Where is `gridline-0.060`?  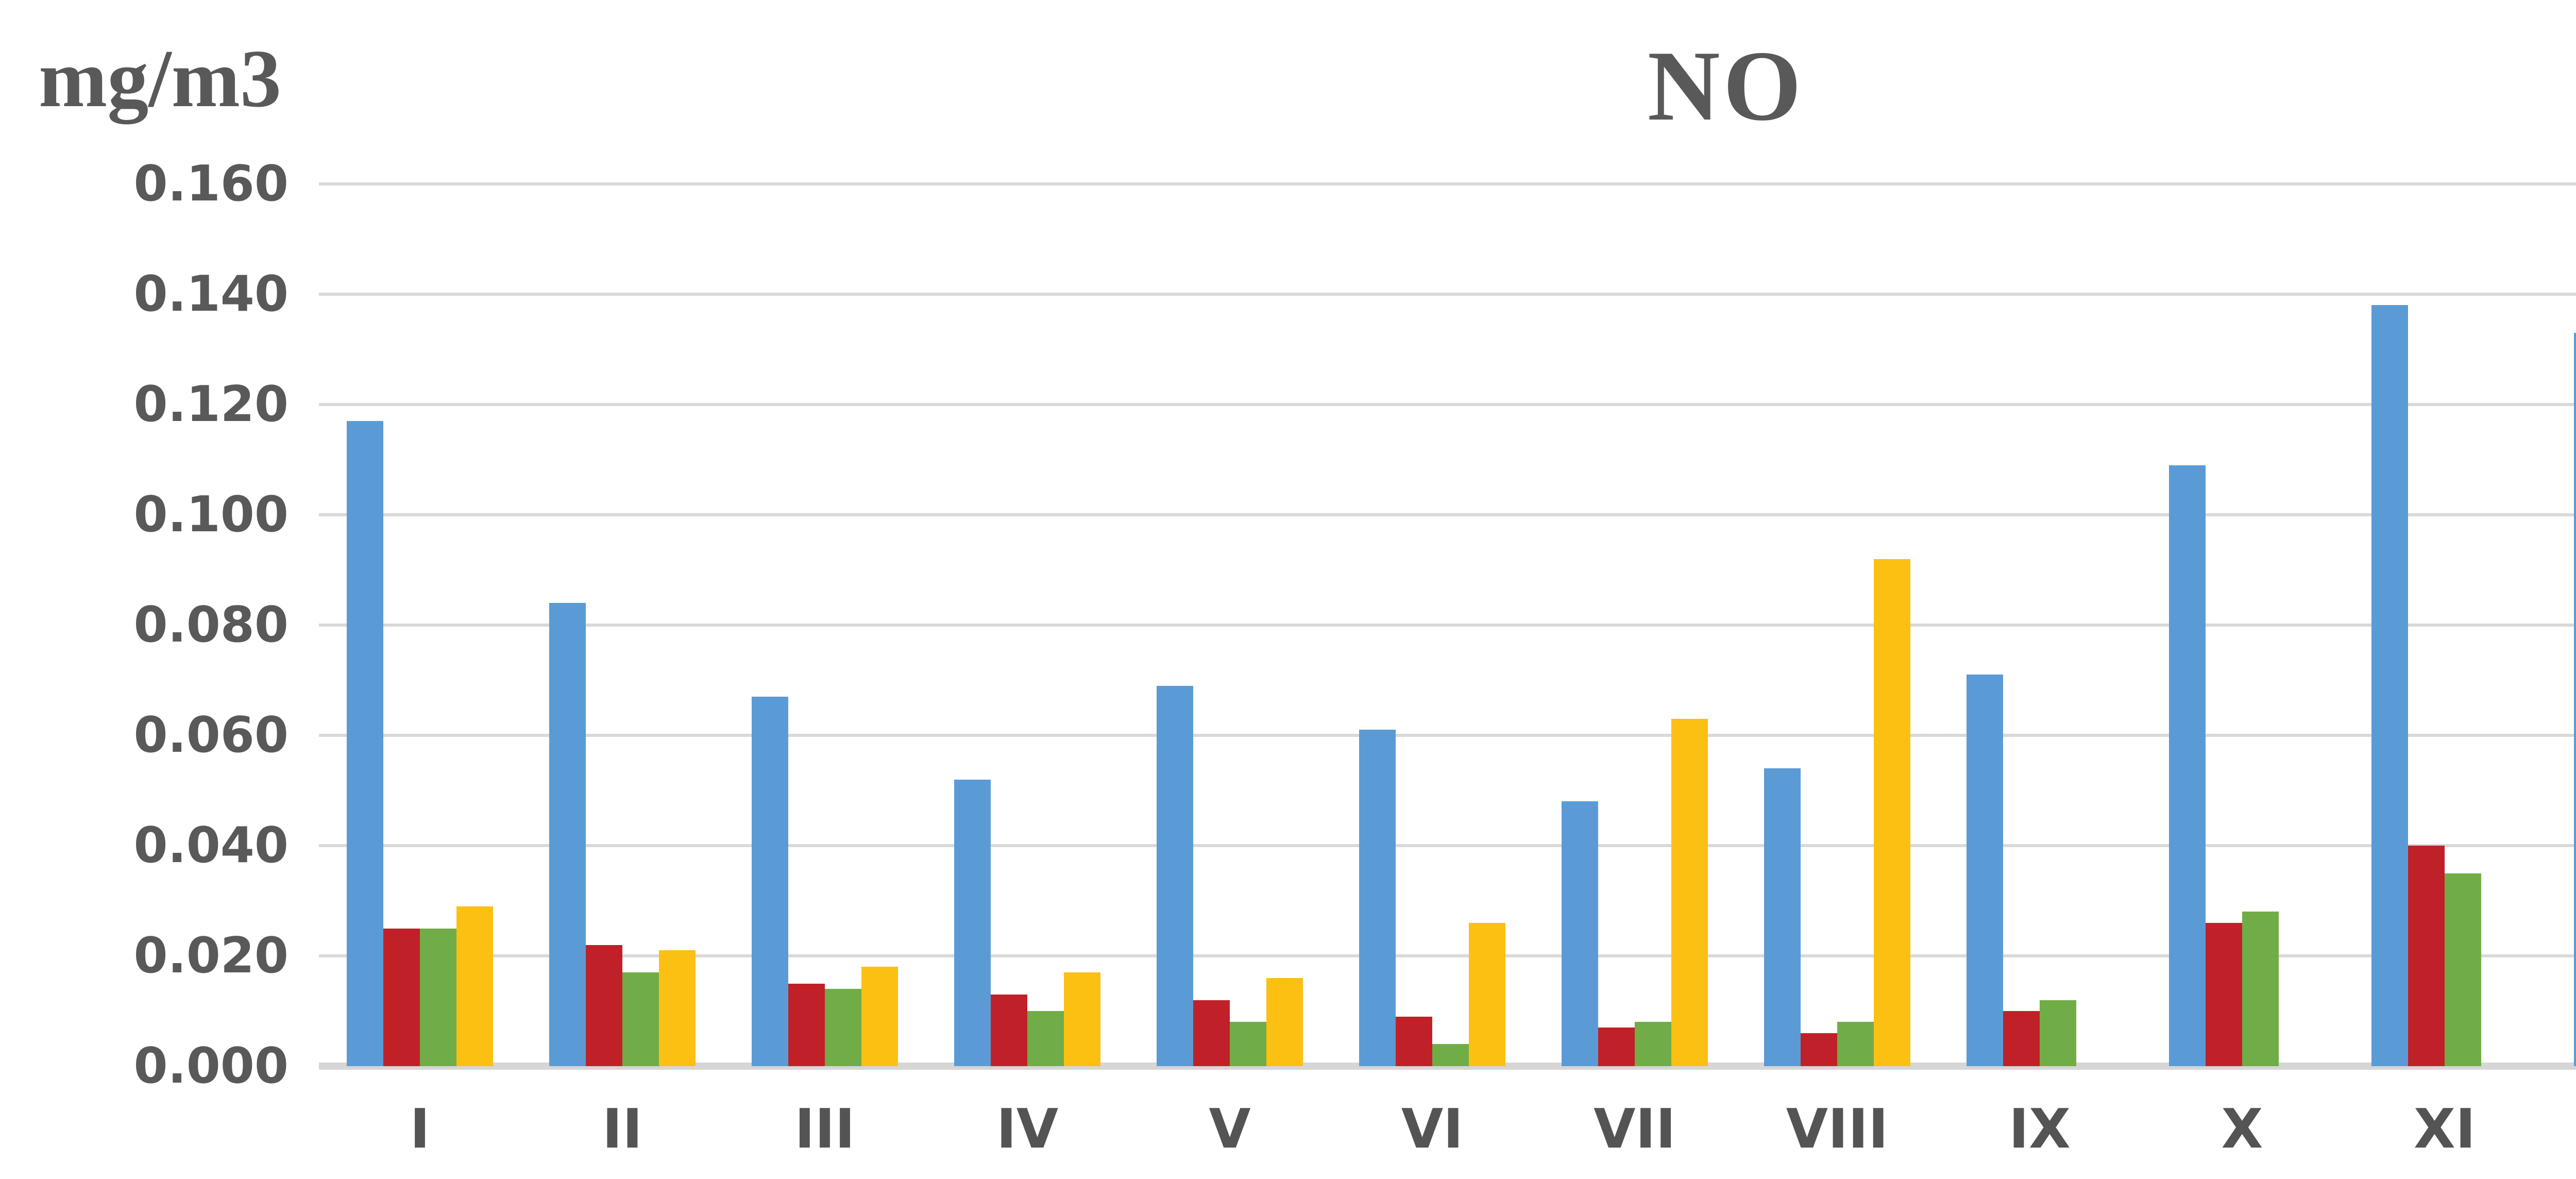
gridline-0.060 is located at coordinates (1447, 736).